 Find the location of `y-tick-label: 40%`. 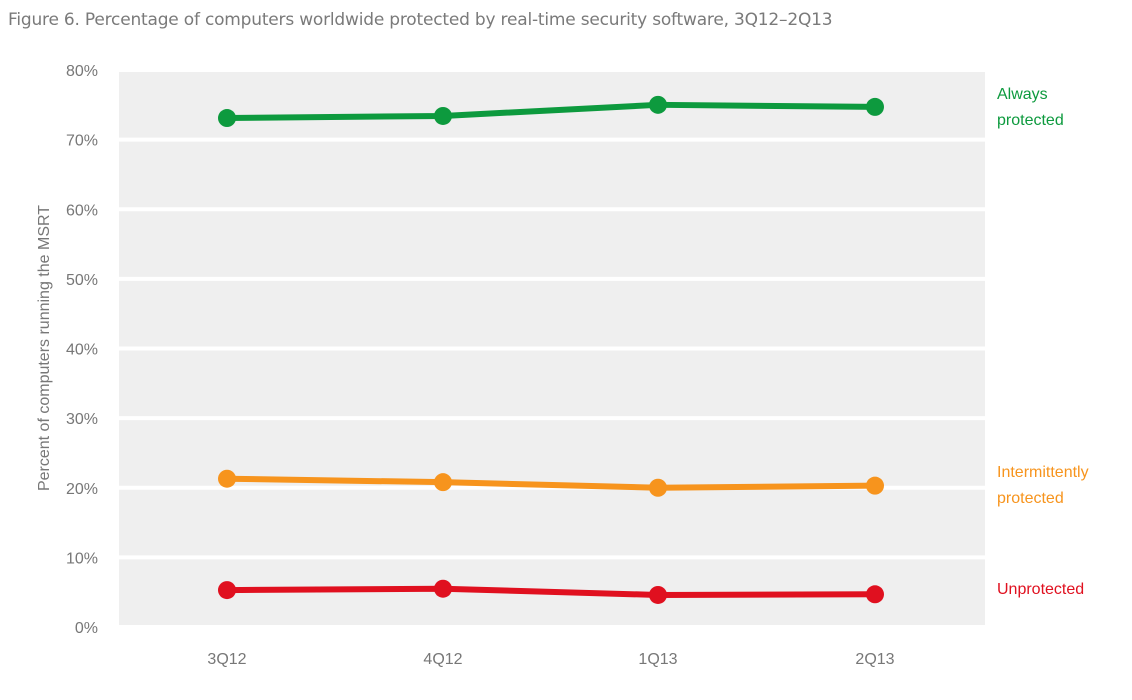

y-tick-label: 40% is located at coordinates (82, 350).